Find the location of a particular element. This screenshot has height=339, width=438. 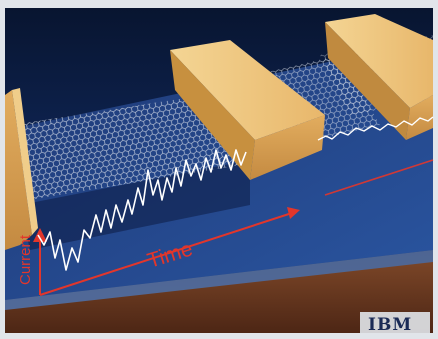

electrode-left is located at coordinates (18, 170).